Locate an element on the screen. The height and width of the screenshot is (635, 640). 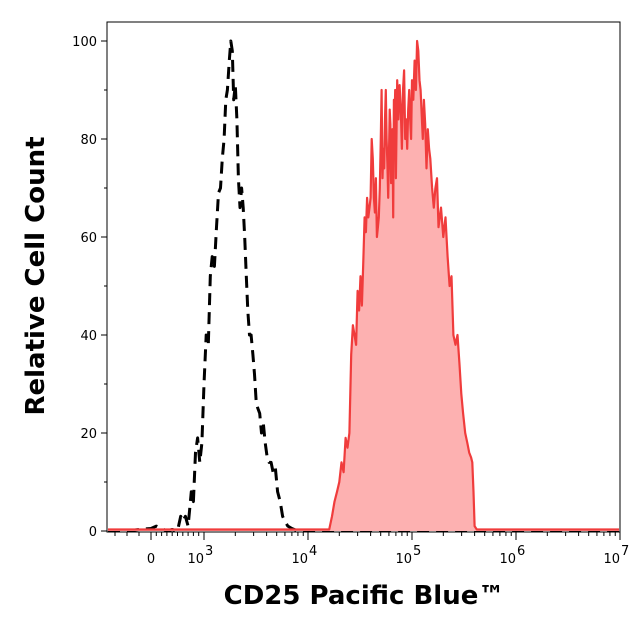
x-tick-exponent-1: 3 is located at coordinates (209, 551).